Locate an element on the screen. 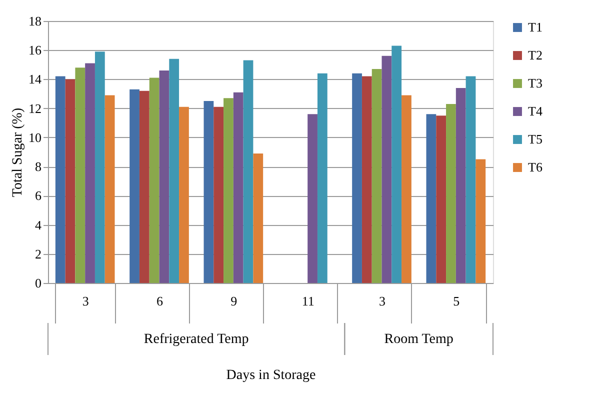 This screenshot has height=407, width=614. y-tick-label: 0 is located at coordinates (38, 283).